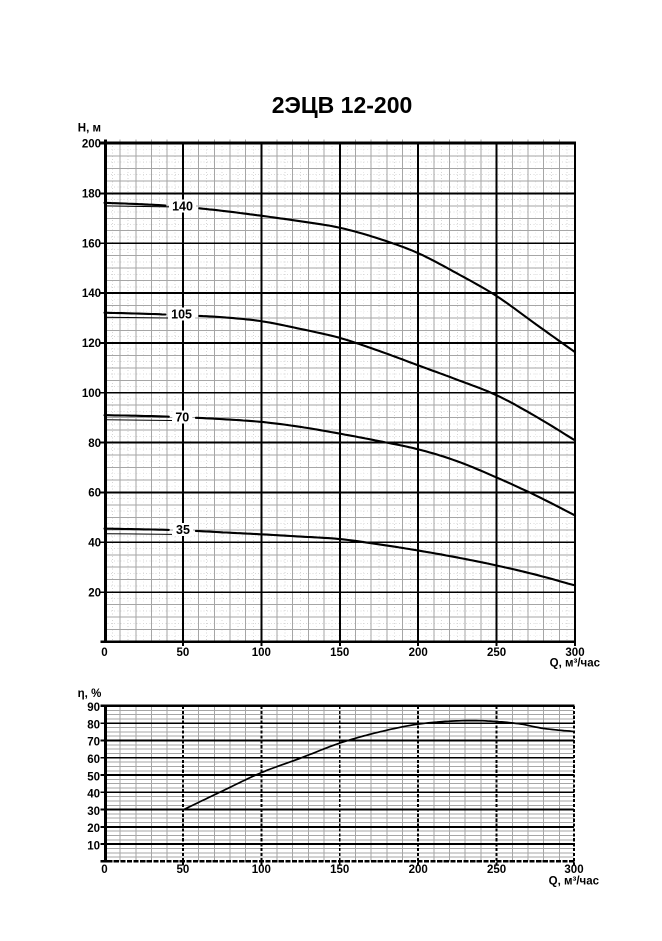 The width and height of the screenshot is (662, 941). What do you see at coordinates (90, 694) in the screenshot?
I see `svg-text: η, %` at bounding box center [90, 694].